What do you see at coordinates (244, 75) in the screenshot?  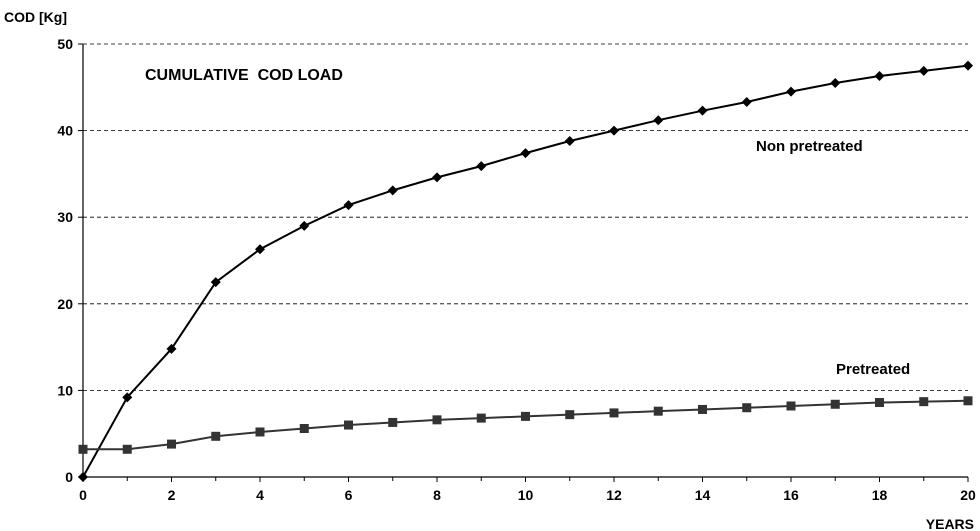 I see `chart-title: CUMULATIVE COD LOAD` at bounding box center [244, 75].